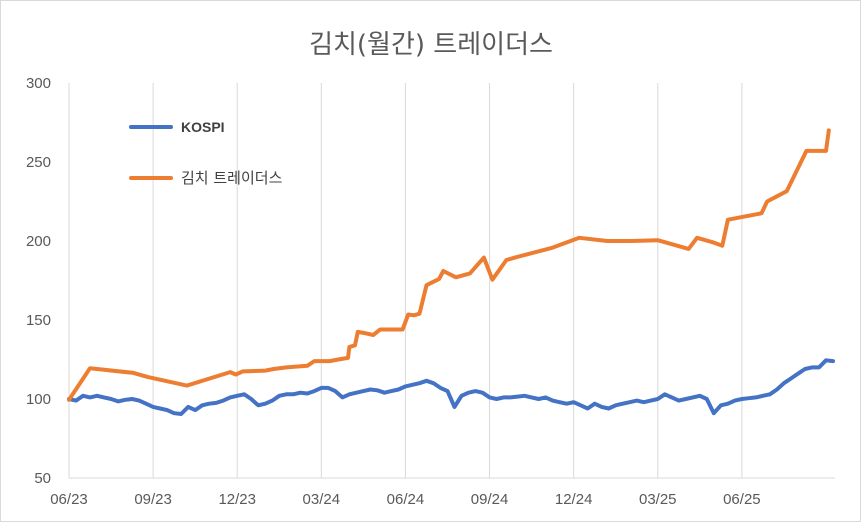 The width and height of the screenshot is (861, 522). I want to click on y-axis-ticks: 300 250 200 150 100 50, so click(38, 281).